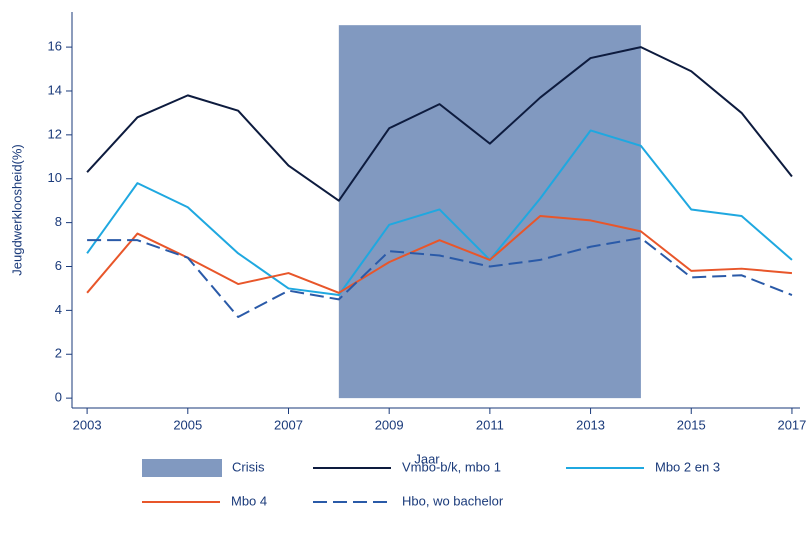 The width and height of the screenshot is (806, 539). What do you see at coordinates (55, 89) in the screenshot?
I see `y-tick-label: 14` at bounding box center [55, 89].